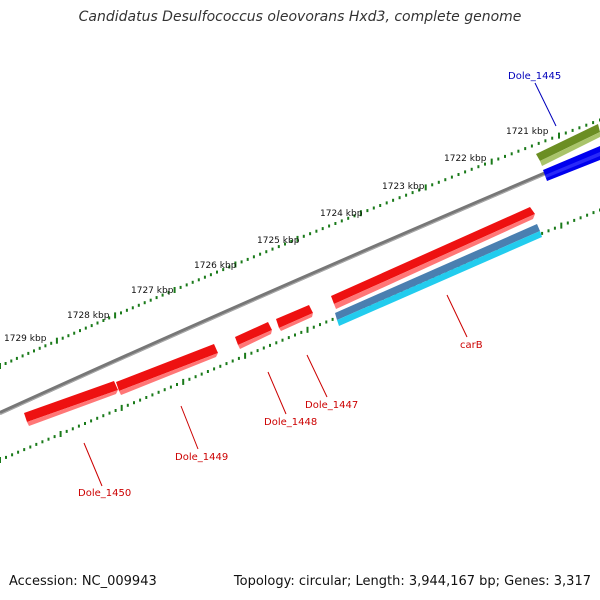 The width and height of the screenshot is (600, 600). What do you see at coordinates (83, 581) in the screenshot?
I see `accession-text: Accession: NC_009943` at bounding box center [83, 581].